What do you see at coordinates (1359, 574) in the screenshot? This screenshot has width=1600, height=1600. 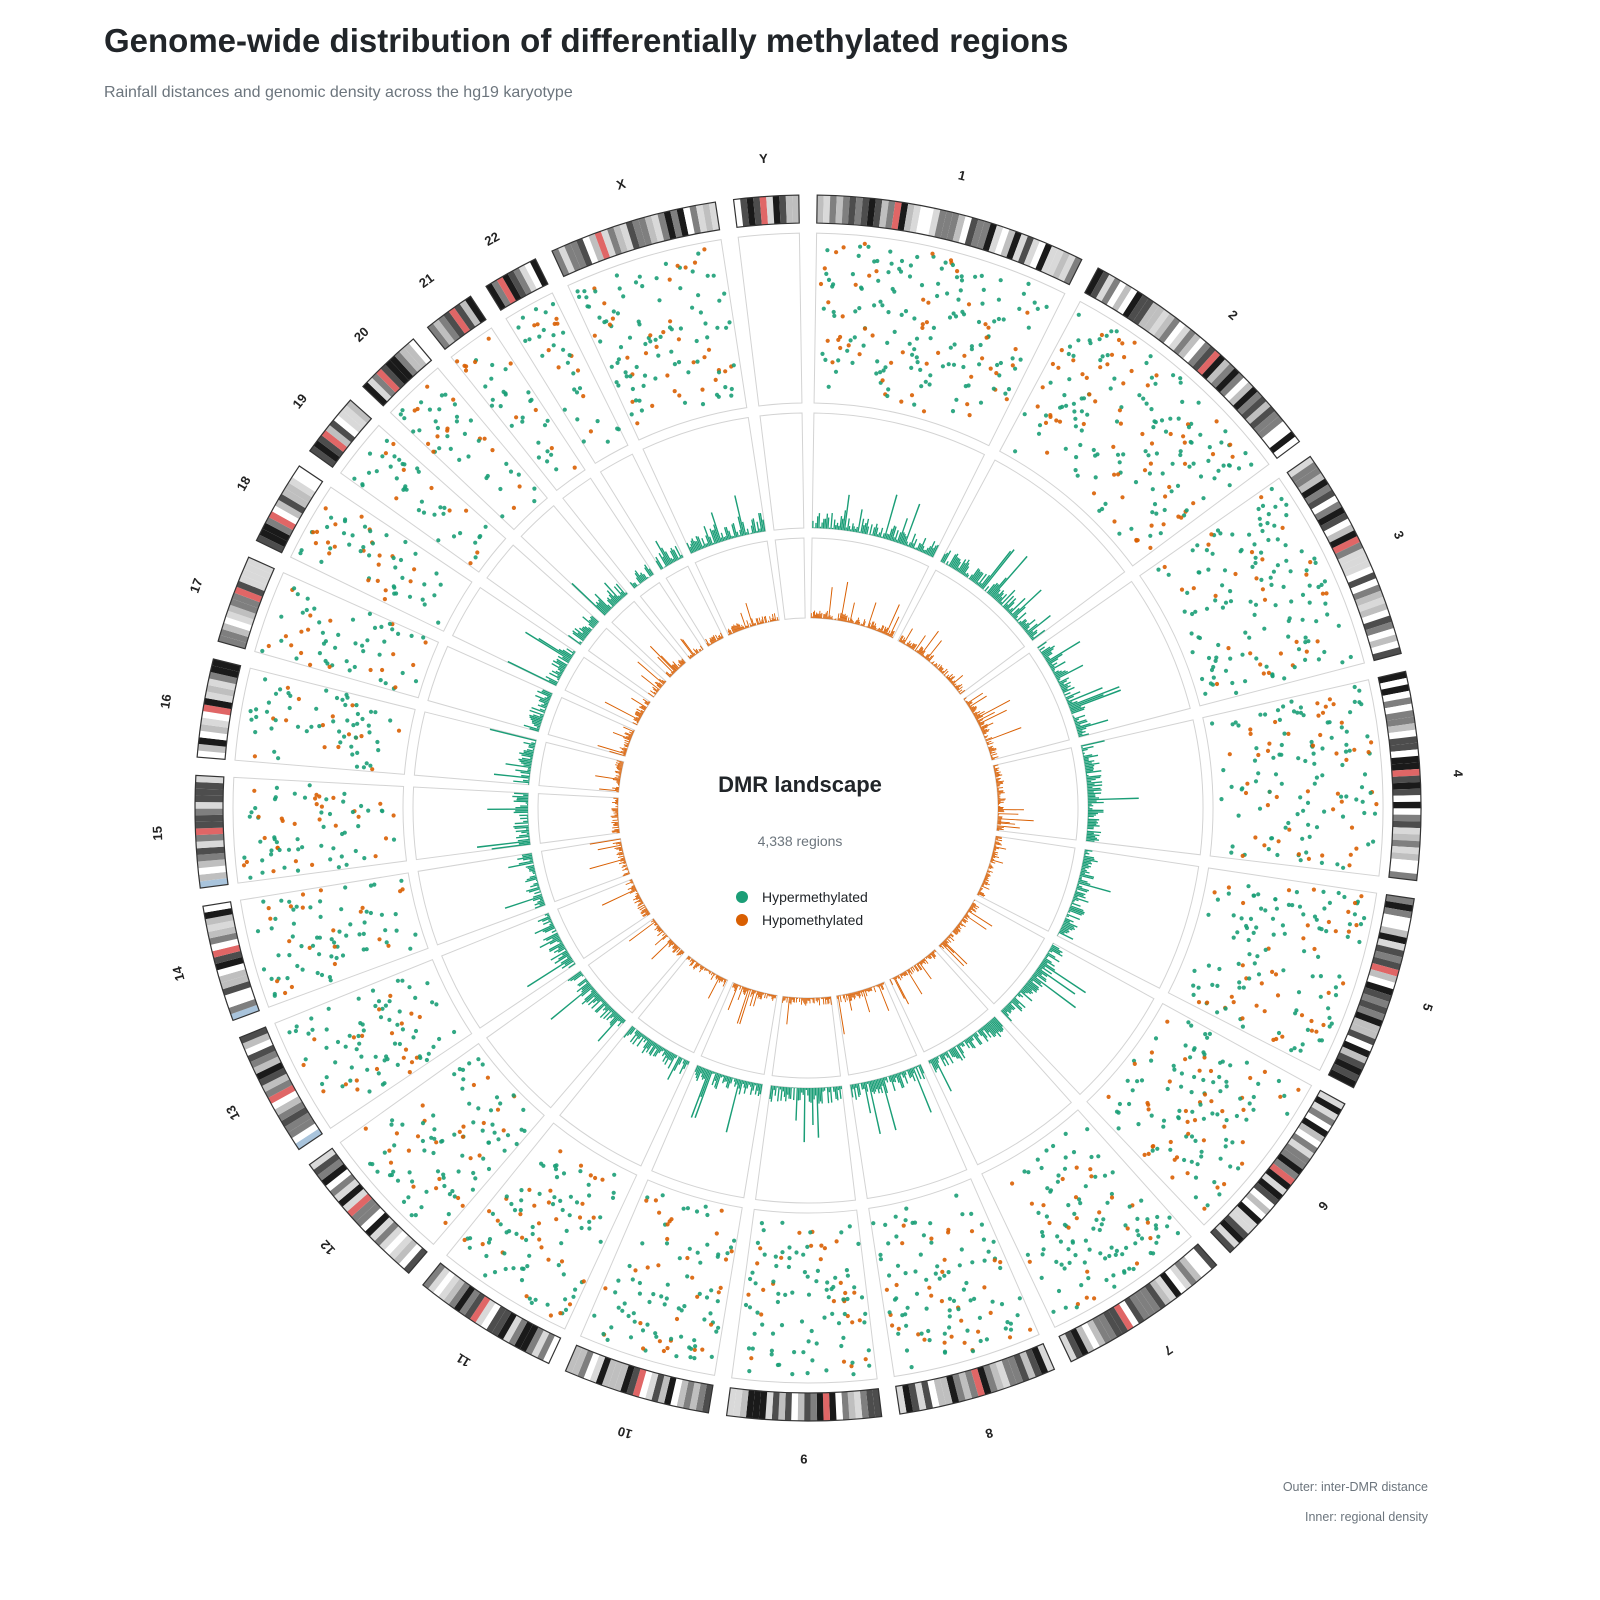 I see `band-chr3` at bounding box center [1359, 574].